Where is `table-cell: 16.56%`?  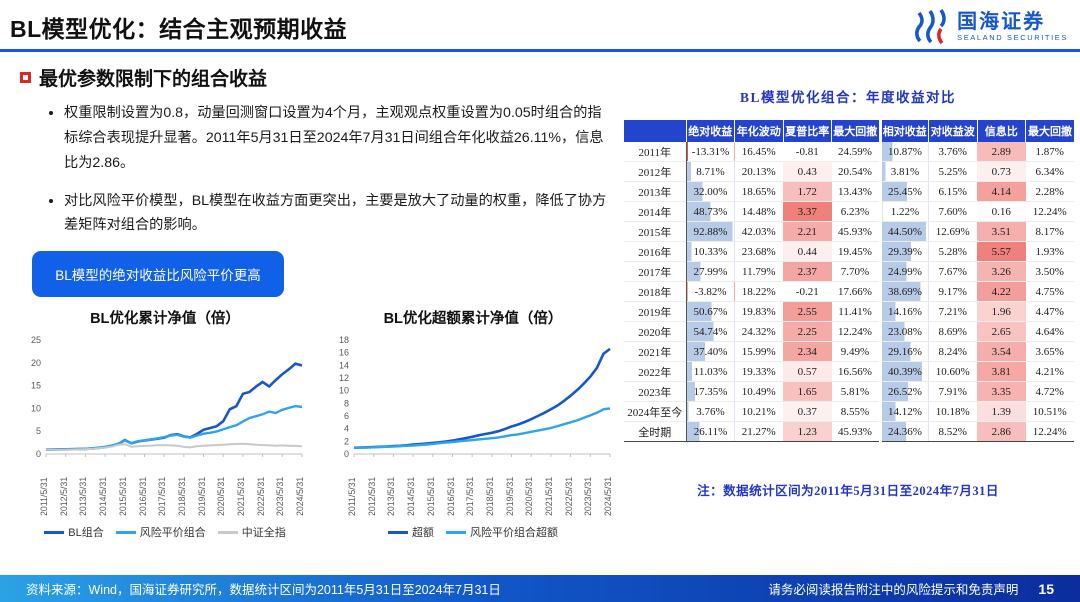
table-cell: 16.56% is located at coordinates (855, 371).